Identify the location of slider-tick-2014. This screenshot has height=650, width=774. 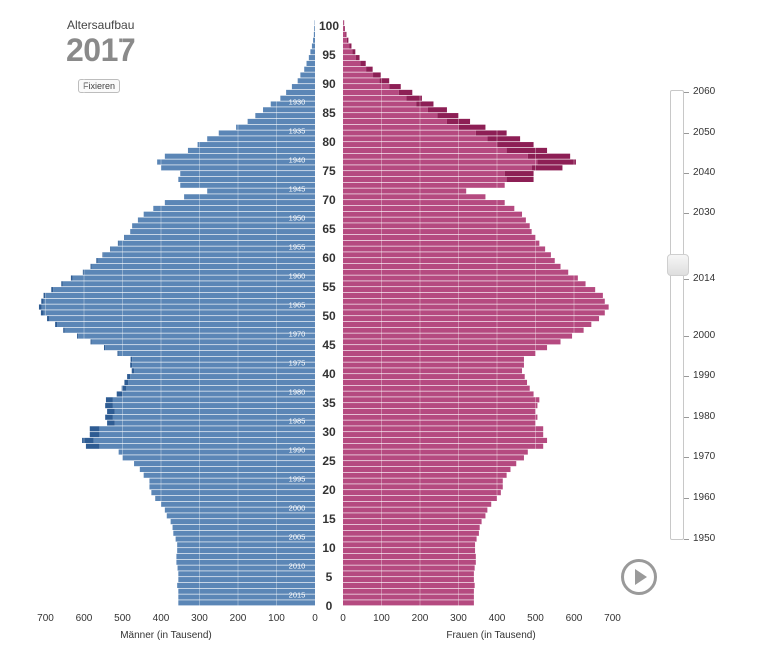
(686, 279).